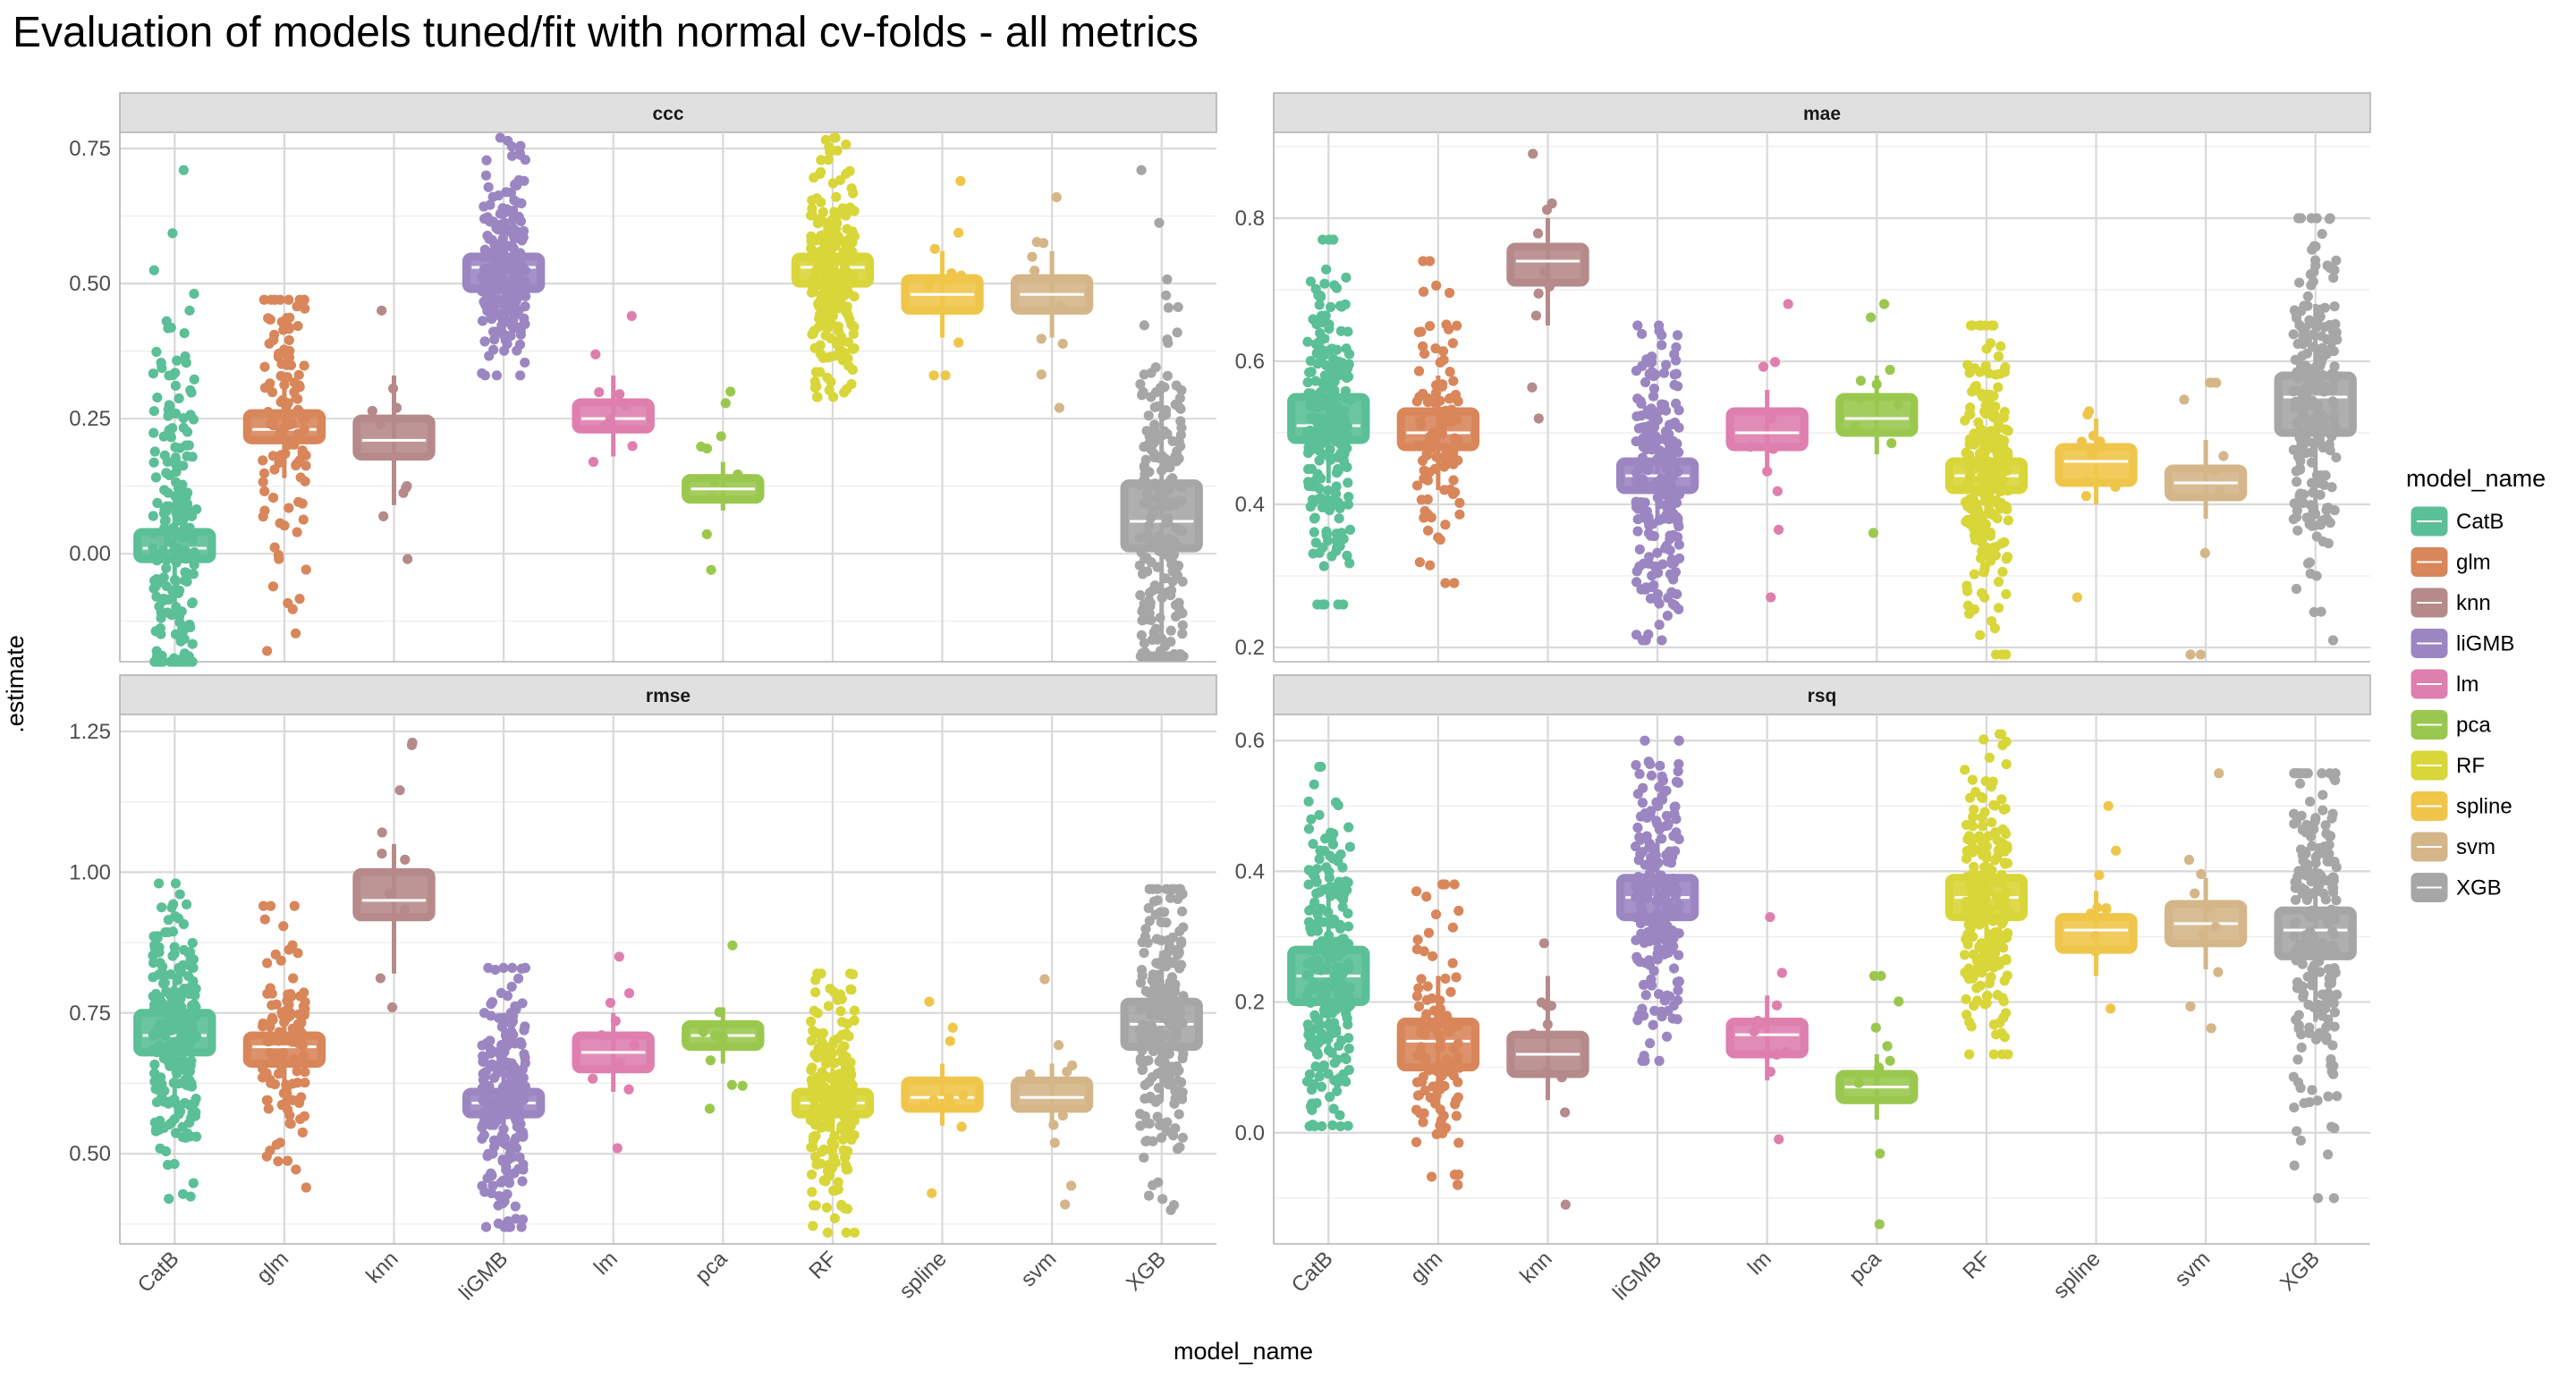  Describe the element at coordinates (1822, 694) in the screenshot. I see `facet-strip-rsq` at that location.